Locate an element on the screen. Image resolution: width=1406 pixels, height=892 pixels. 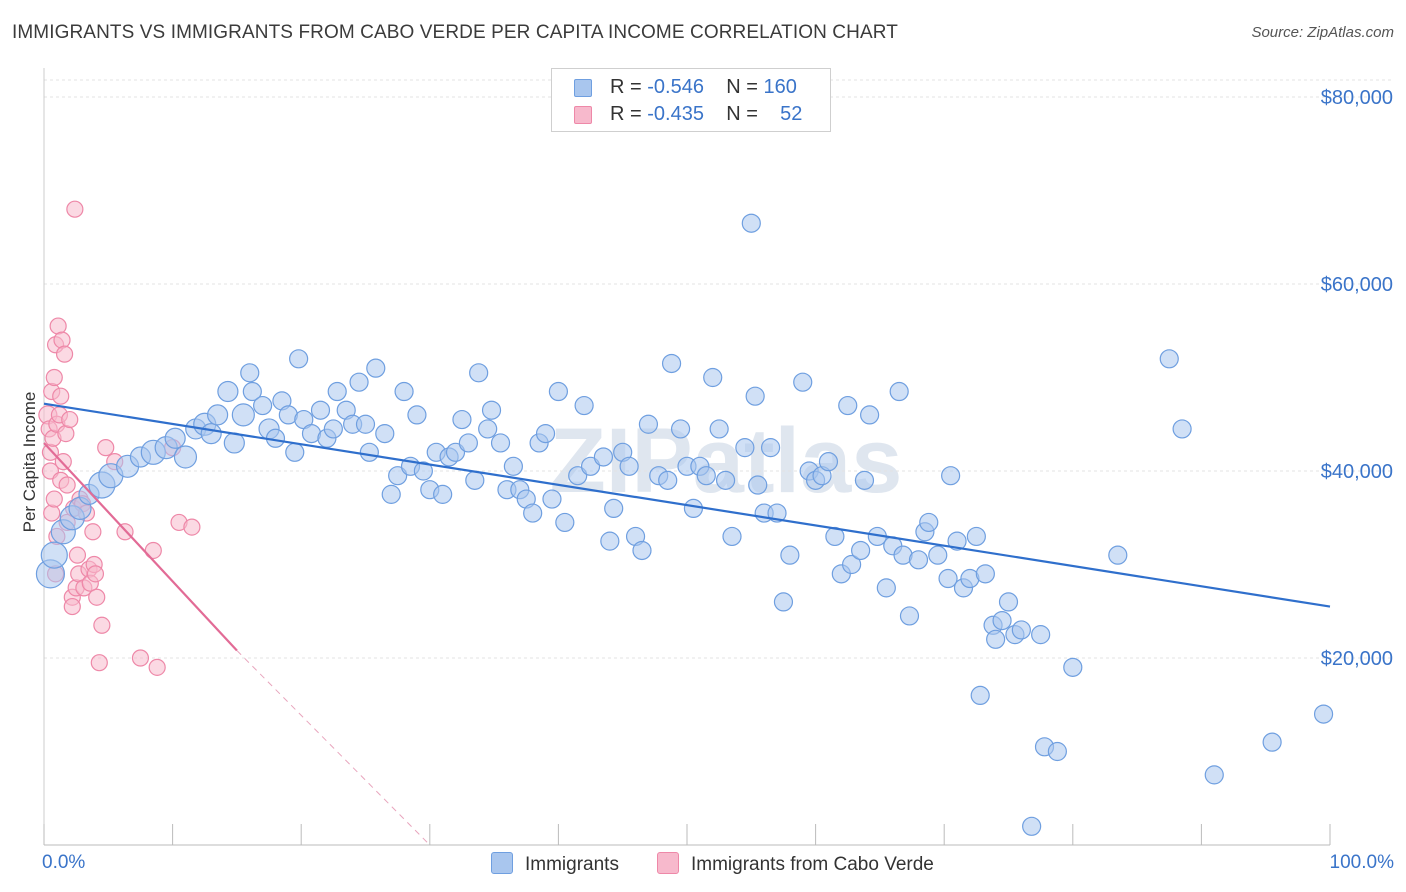
legend-swatch-cabo-verde is located at coordinates (583, 115).